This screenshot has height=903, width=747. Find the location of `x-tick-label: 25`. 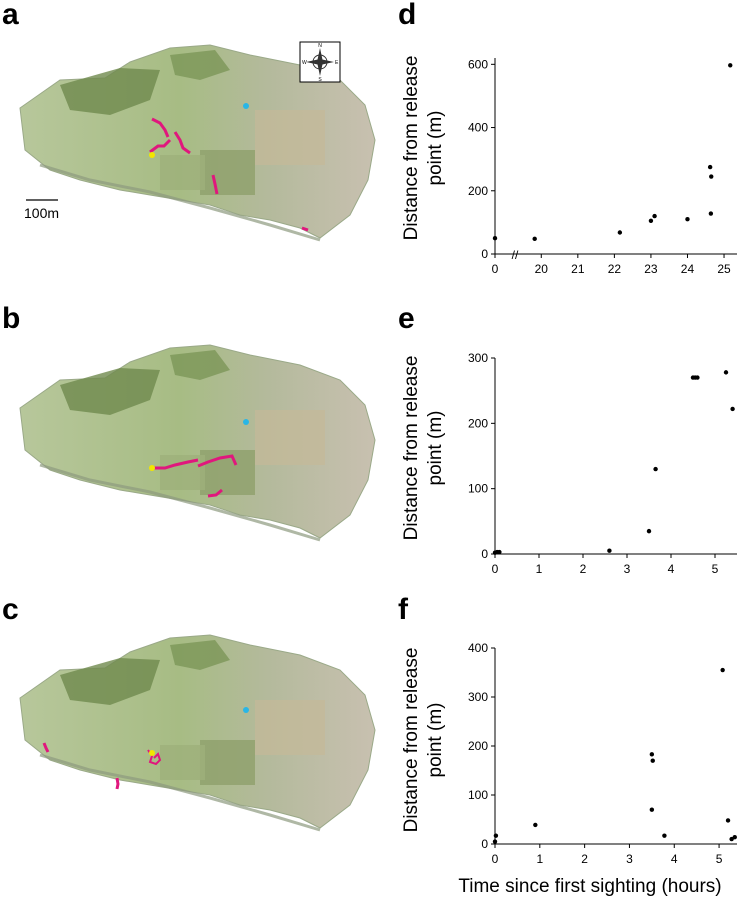

x-tick-label: 25 is located at coordinates (724, 269).